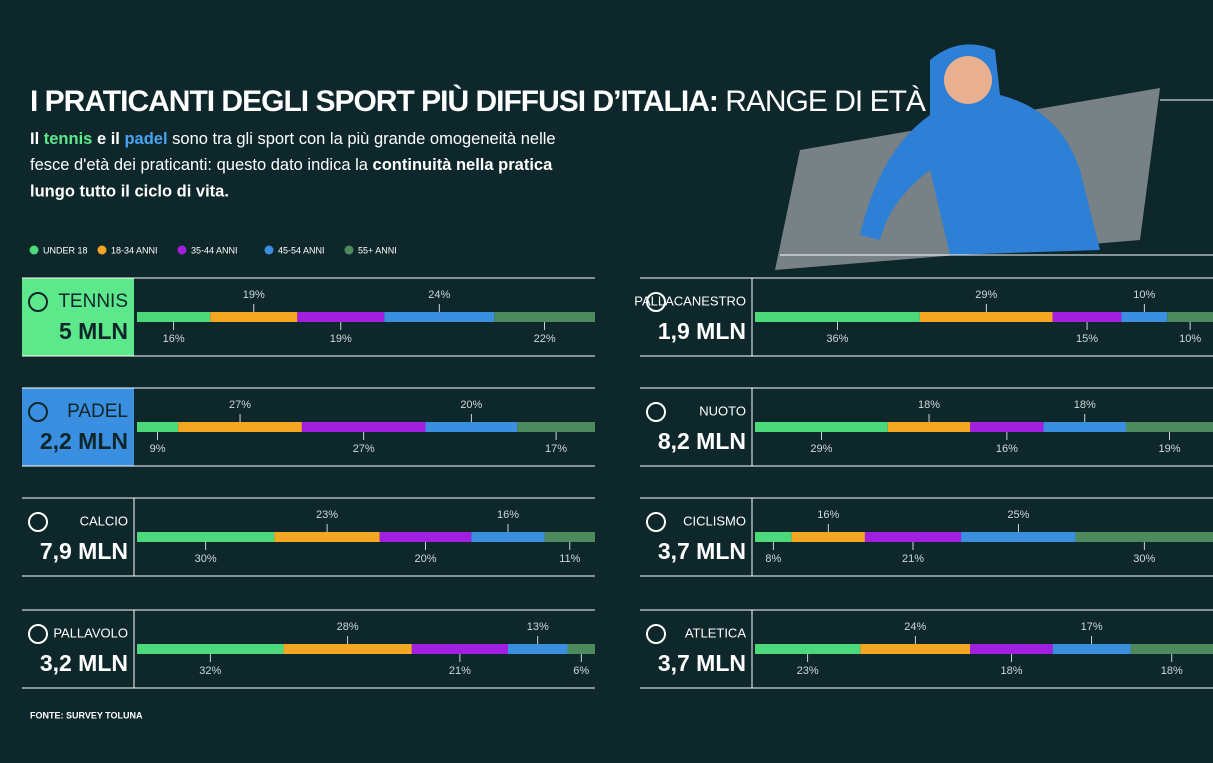  What do you see at coordinates (538, 627) in the screenshot?
I see `value-label: 13%` at bounding box center [538, 627].